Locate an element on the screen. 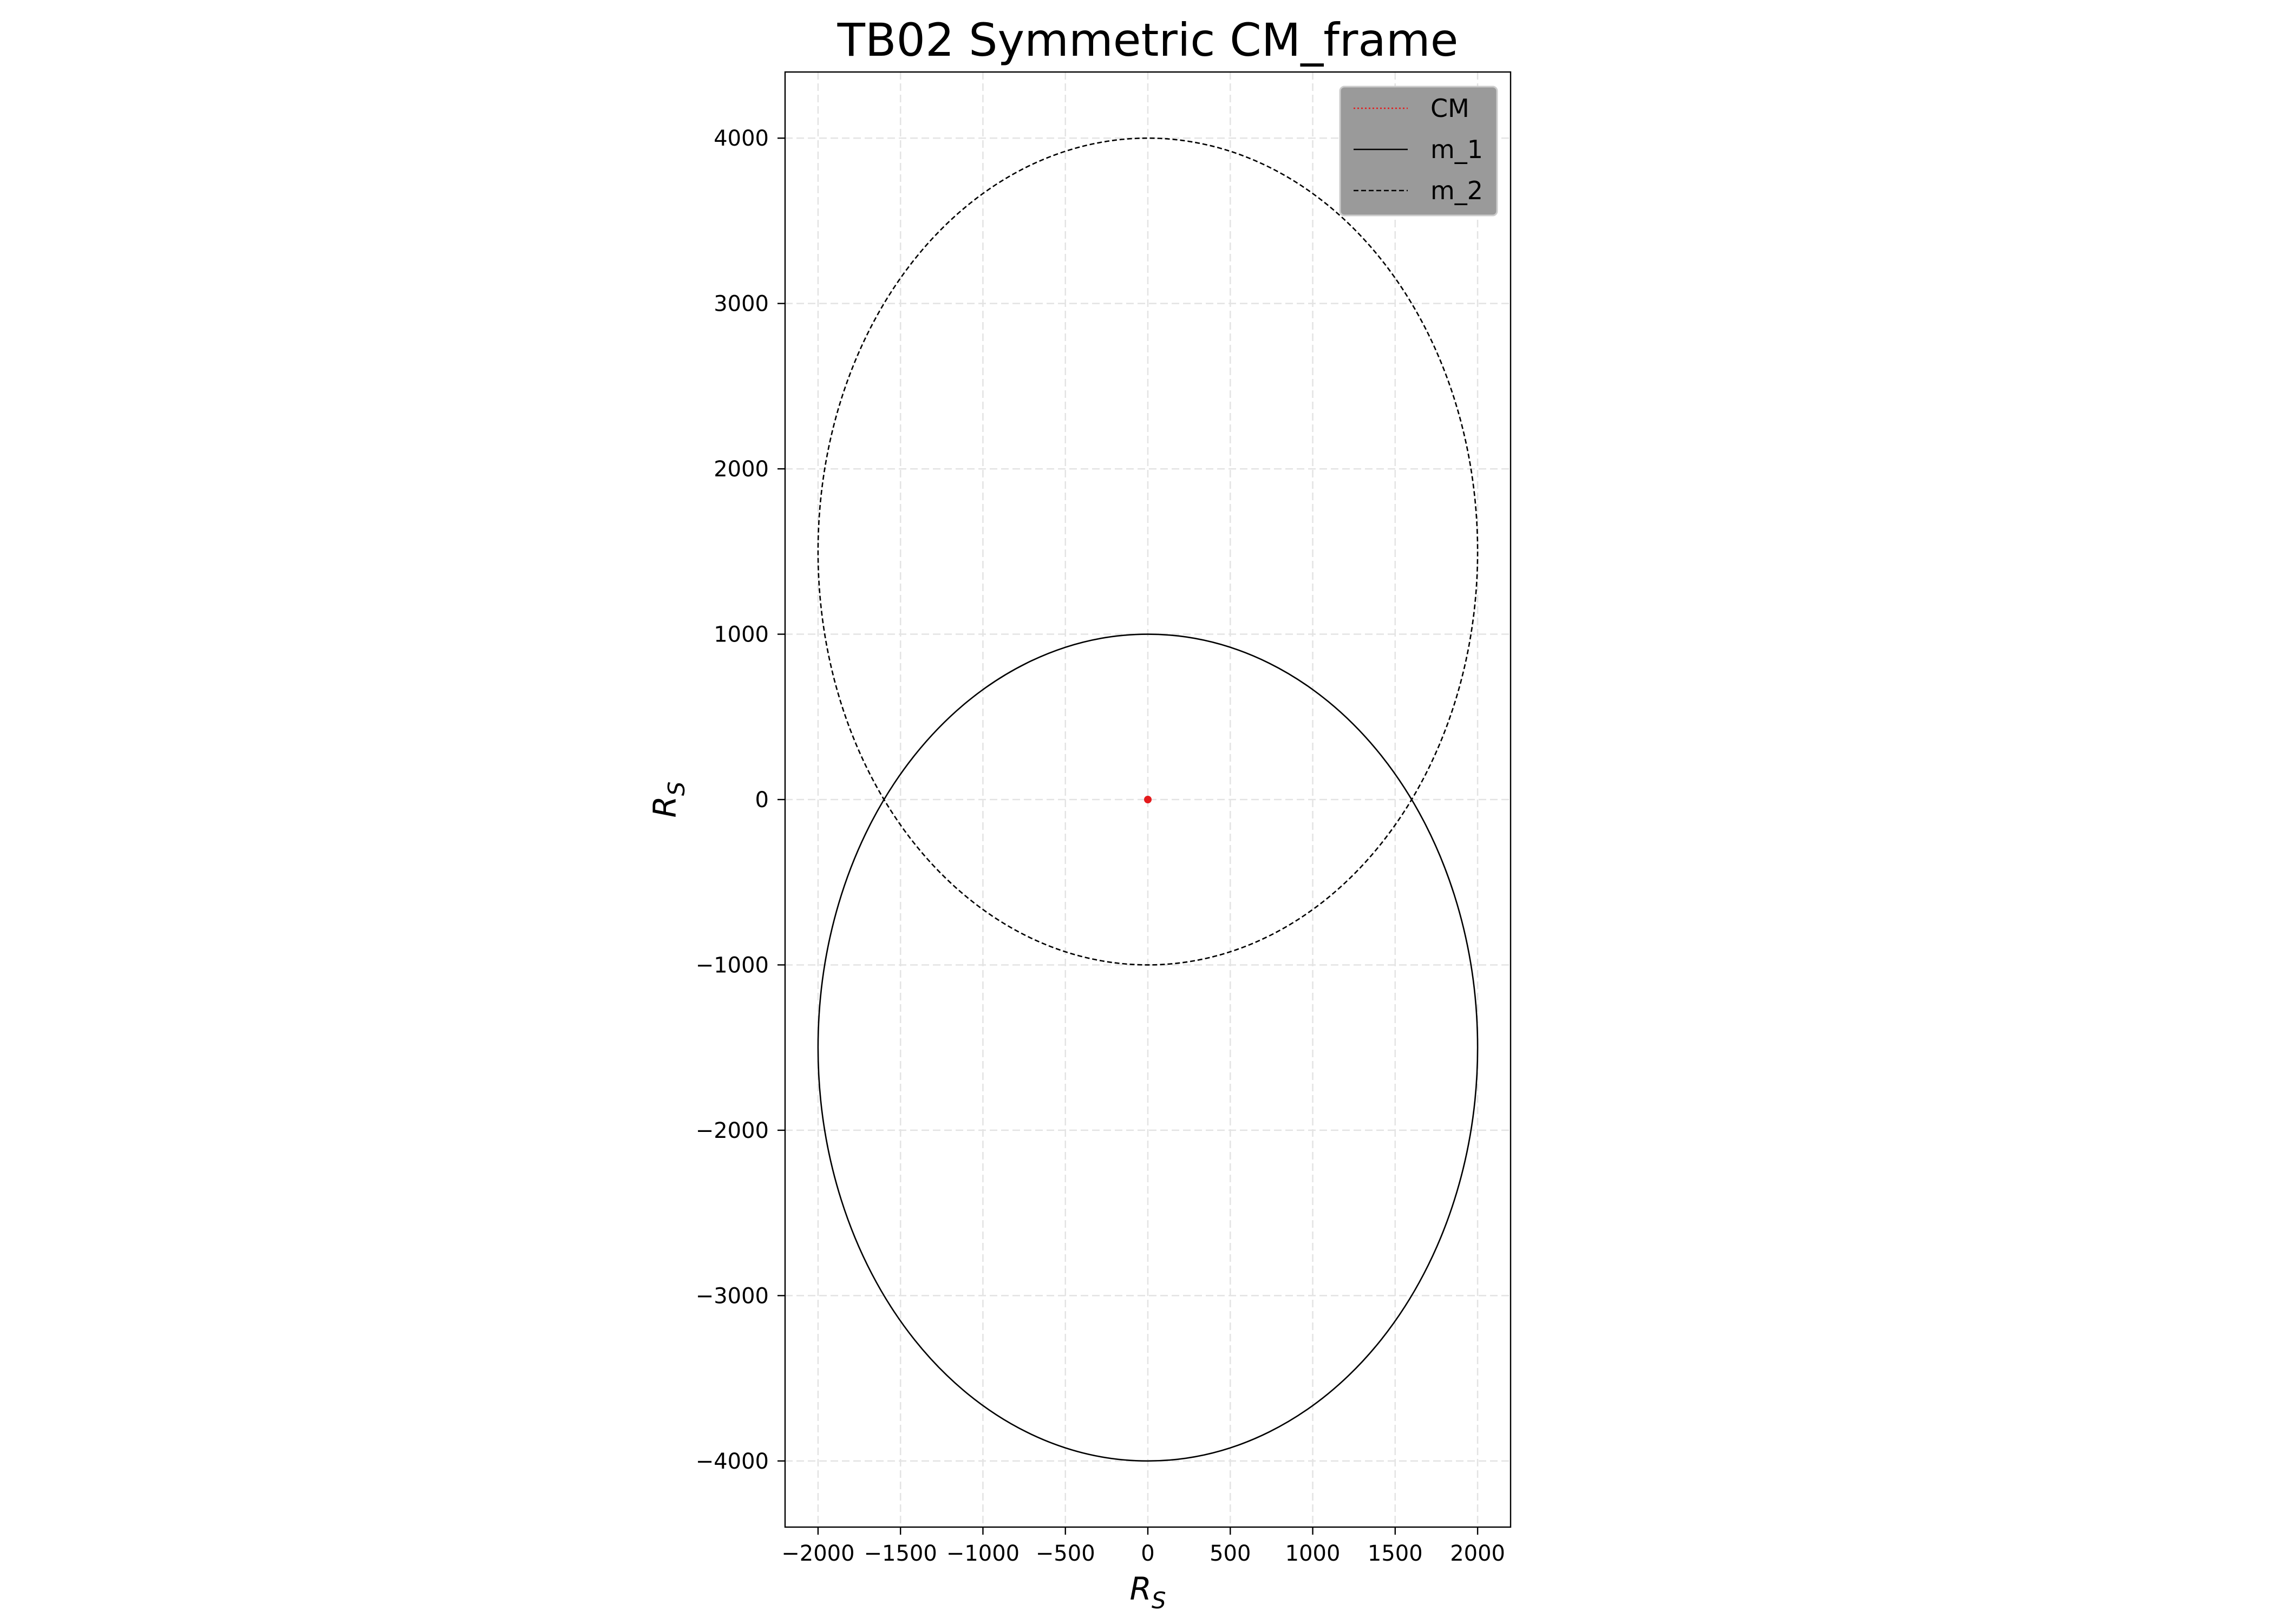 The height and width of the screenshot is (1624, 2274). x-axis-label: RS is located at coordinates (1148, 1592).